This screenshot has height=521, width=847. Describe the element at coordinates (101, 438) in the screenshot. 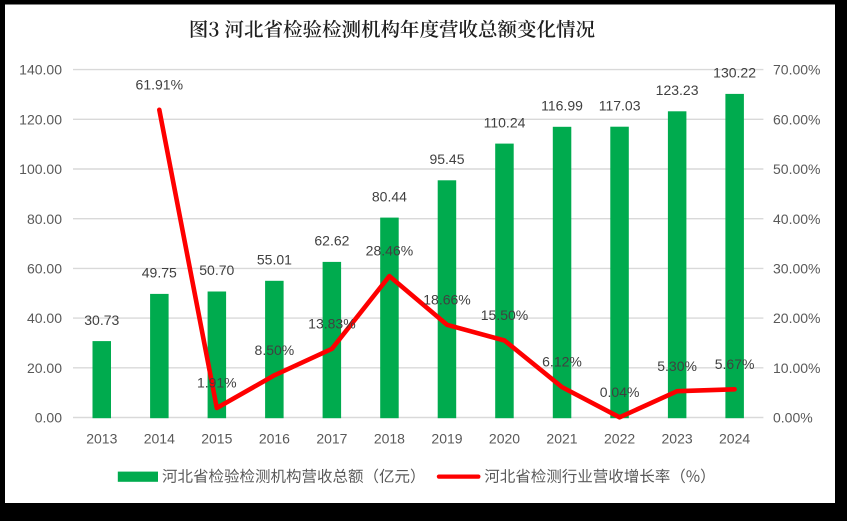

I see `svg-text: 2013` at that location.